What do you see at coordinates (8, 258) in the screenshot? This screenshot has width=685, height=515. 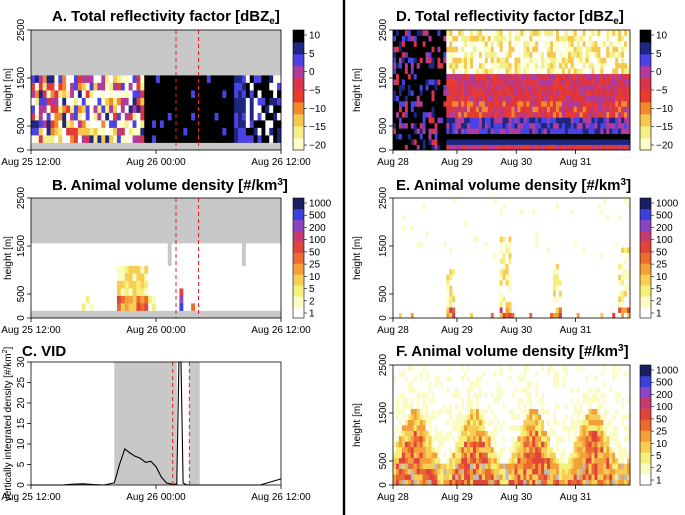 I see `panel-b-ylabel: height [m]` at bounding box center [8, 258].